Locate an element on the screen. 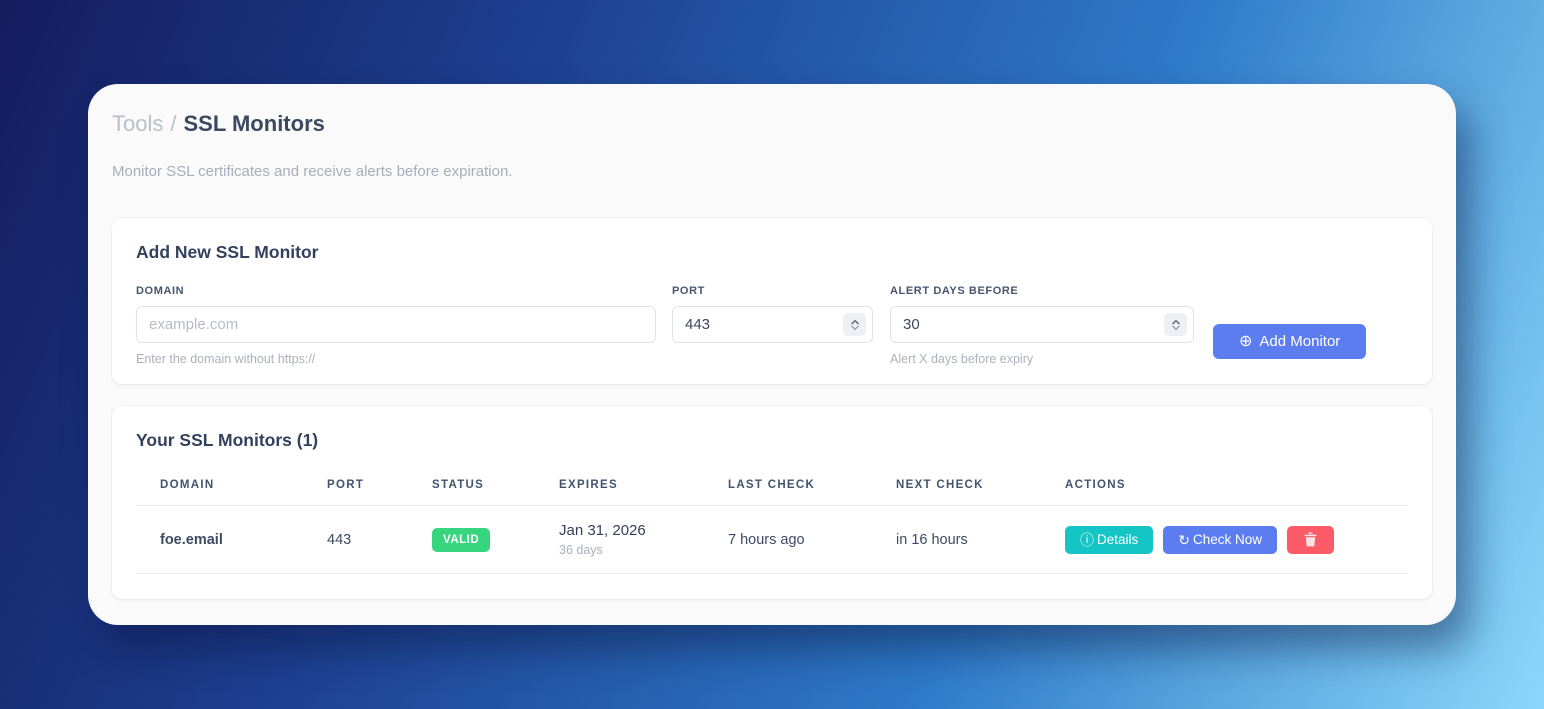 This screenshot has height=709, width=1544. monitor-actions-cell: ⓘ Details ↻ Check Now is located at coordinates (1224, 539).